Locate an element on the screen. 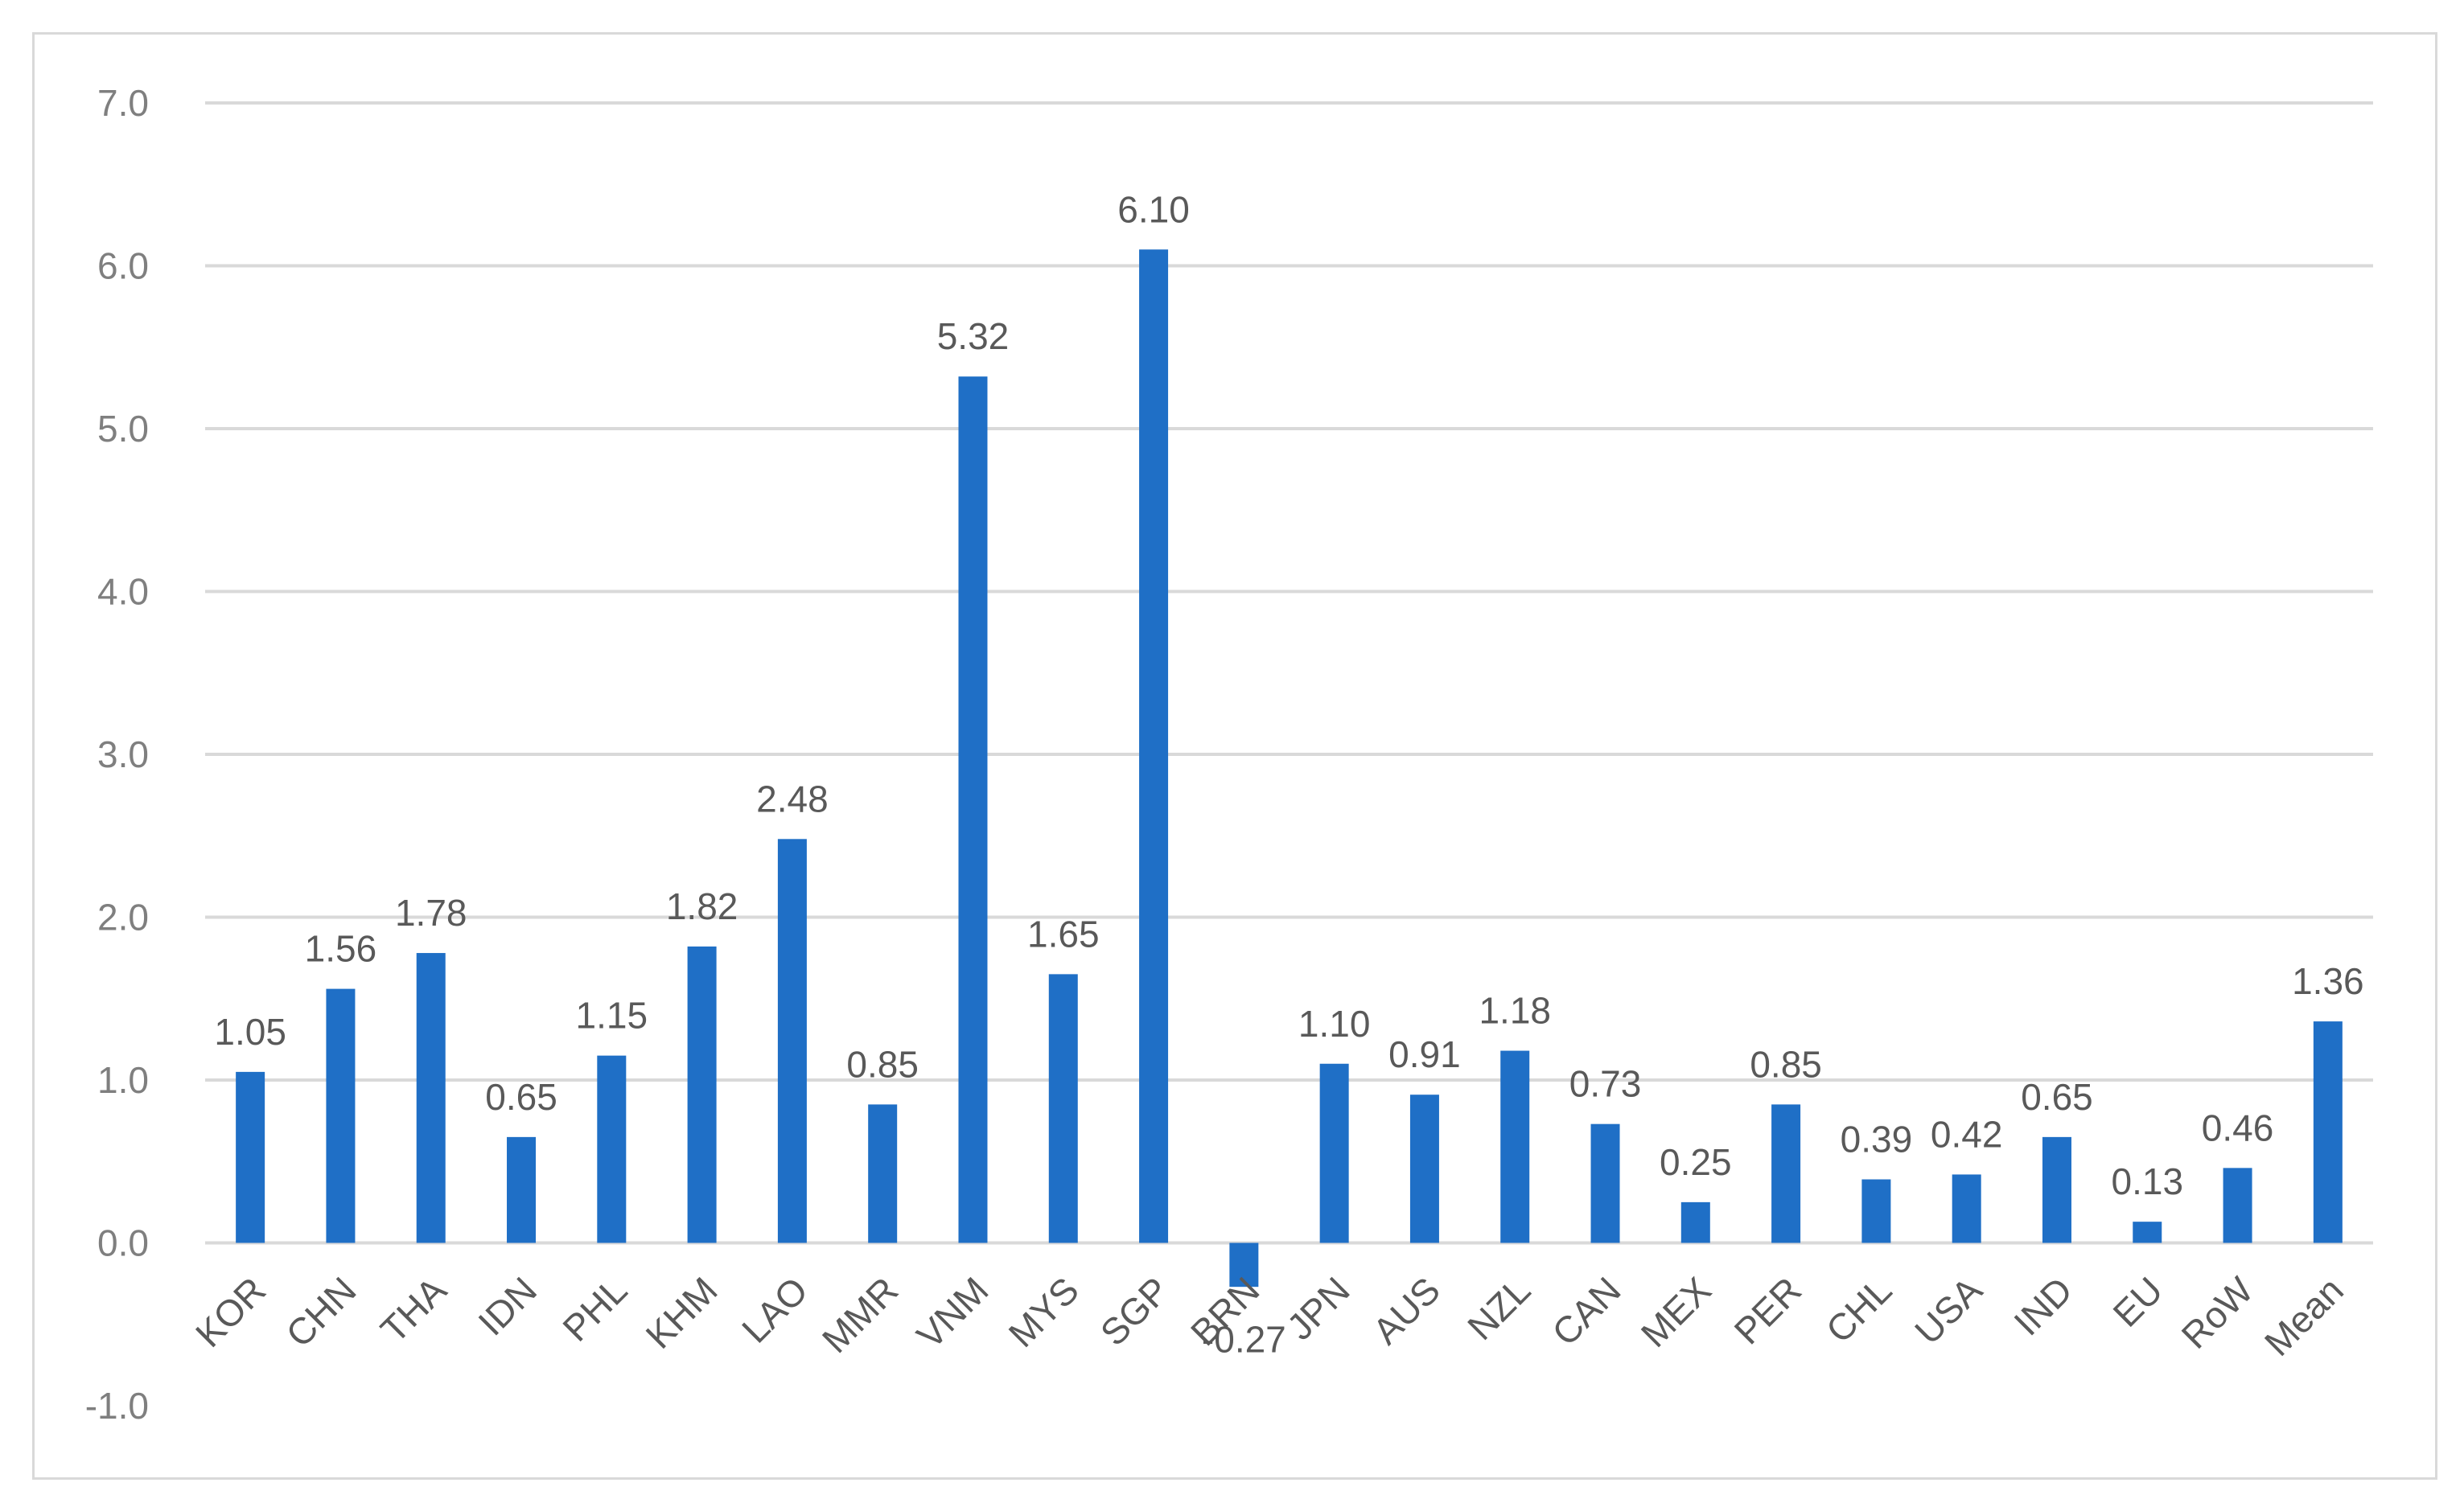 This screenshot has width=2464, height=1495. category-label: NZL is located at coordinates (1498, 1308).